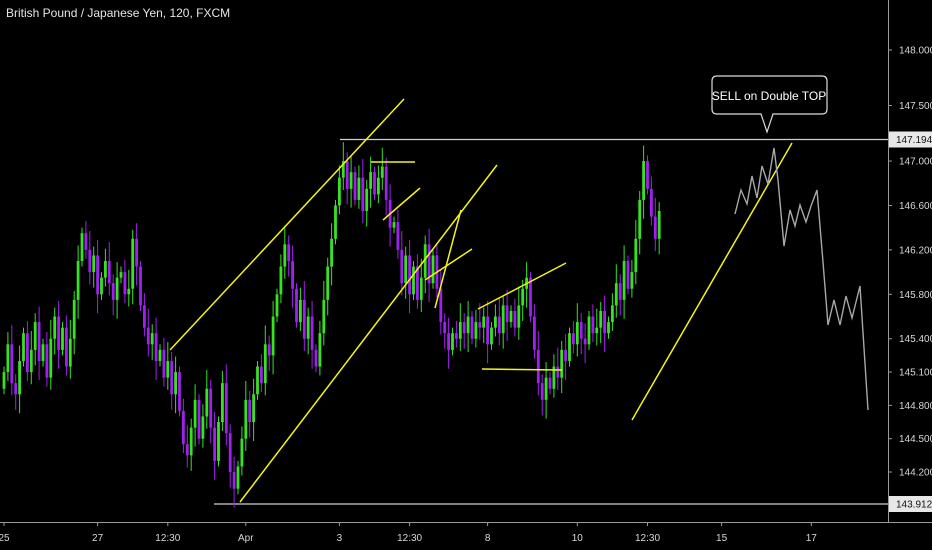  What do you see at coordinates (488, 538) in the screenshot?
I see `x-tick-label: 8` at bounding box center [488, 538].